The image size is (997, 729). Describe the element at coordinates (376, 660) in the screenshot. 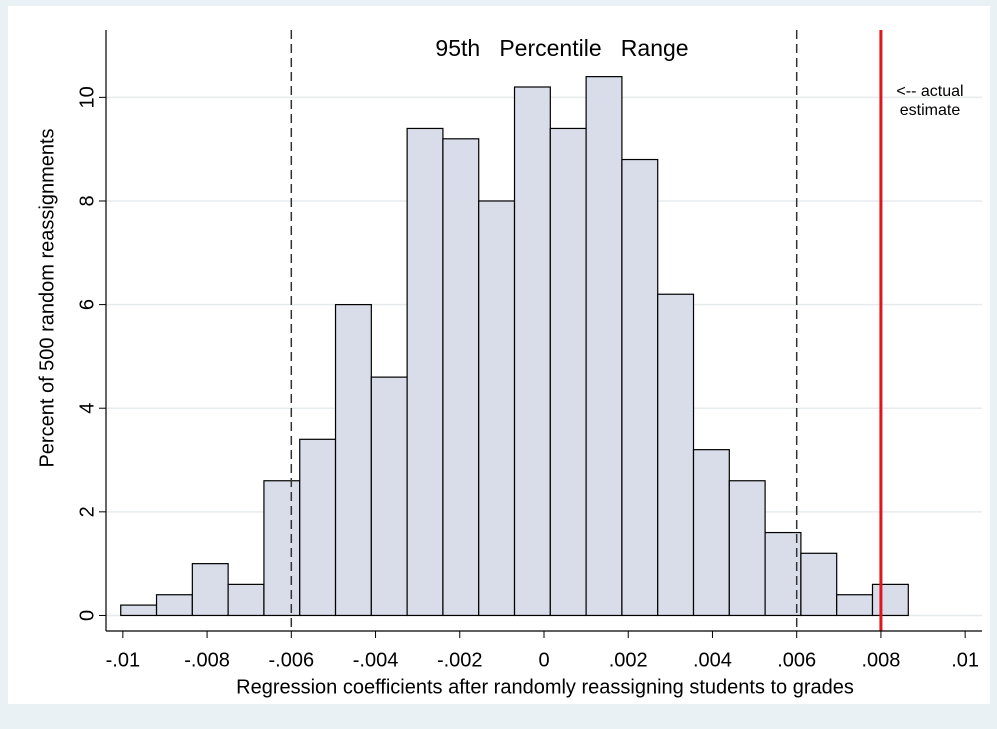

I see `x-tick-label: -.004` at that location.